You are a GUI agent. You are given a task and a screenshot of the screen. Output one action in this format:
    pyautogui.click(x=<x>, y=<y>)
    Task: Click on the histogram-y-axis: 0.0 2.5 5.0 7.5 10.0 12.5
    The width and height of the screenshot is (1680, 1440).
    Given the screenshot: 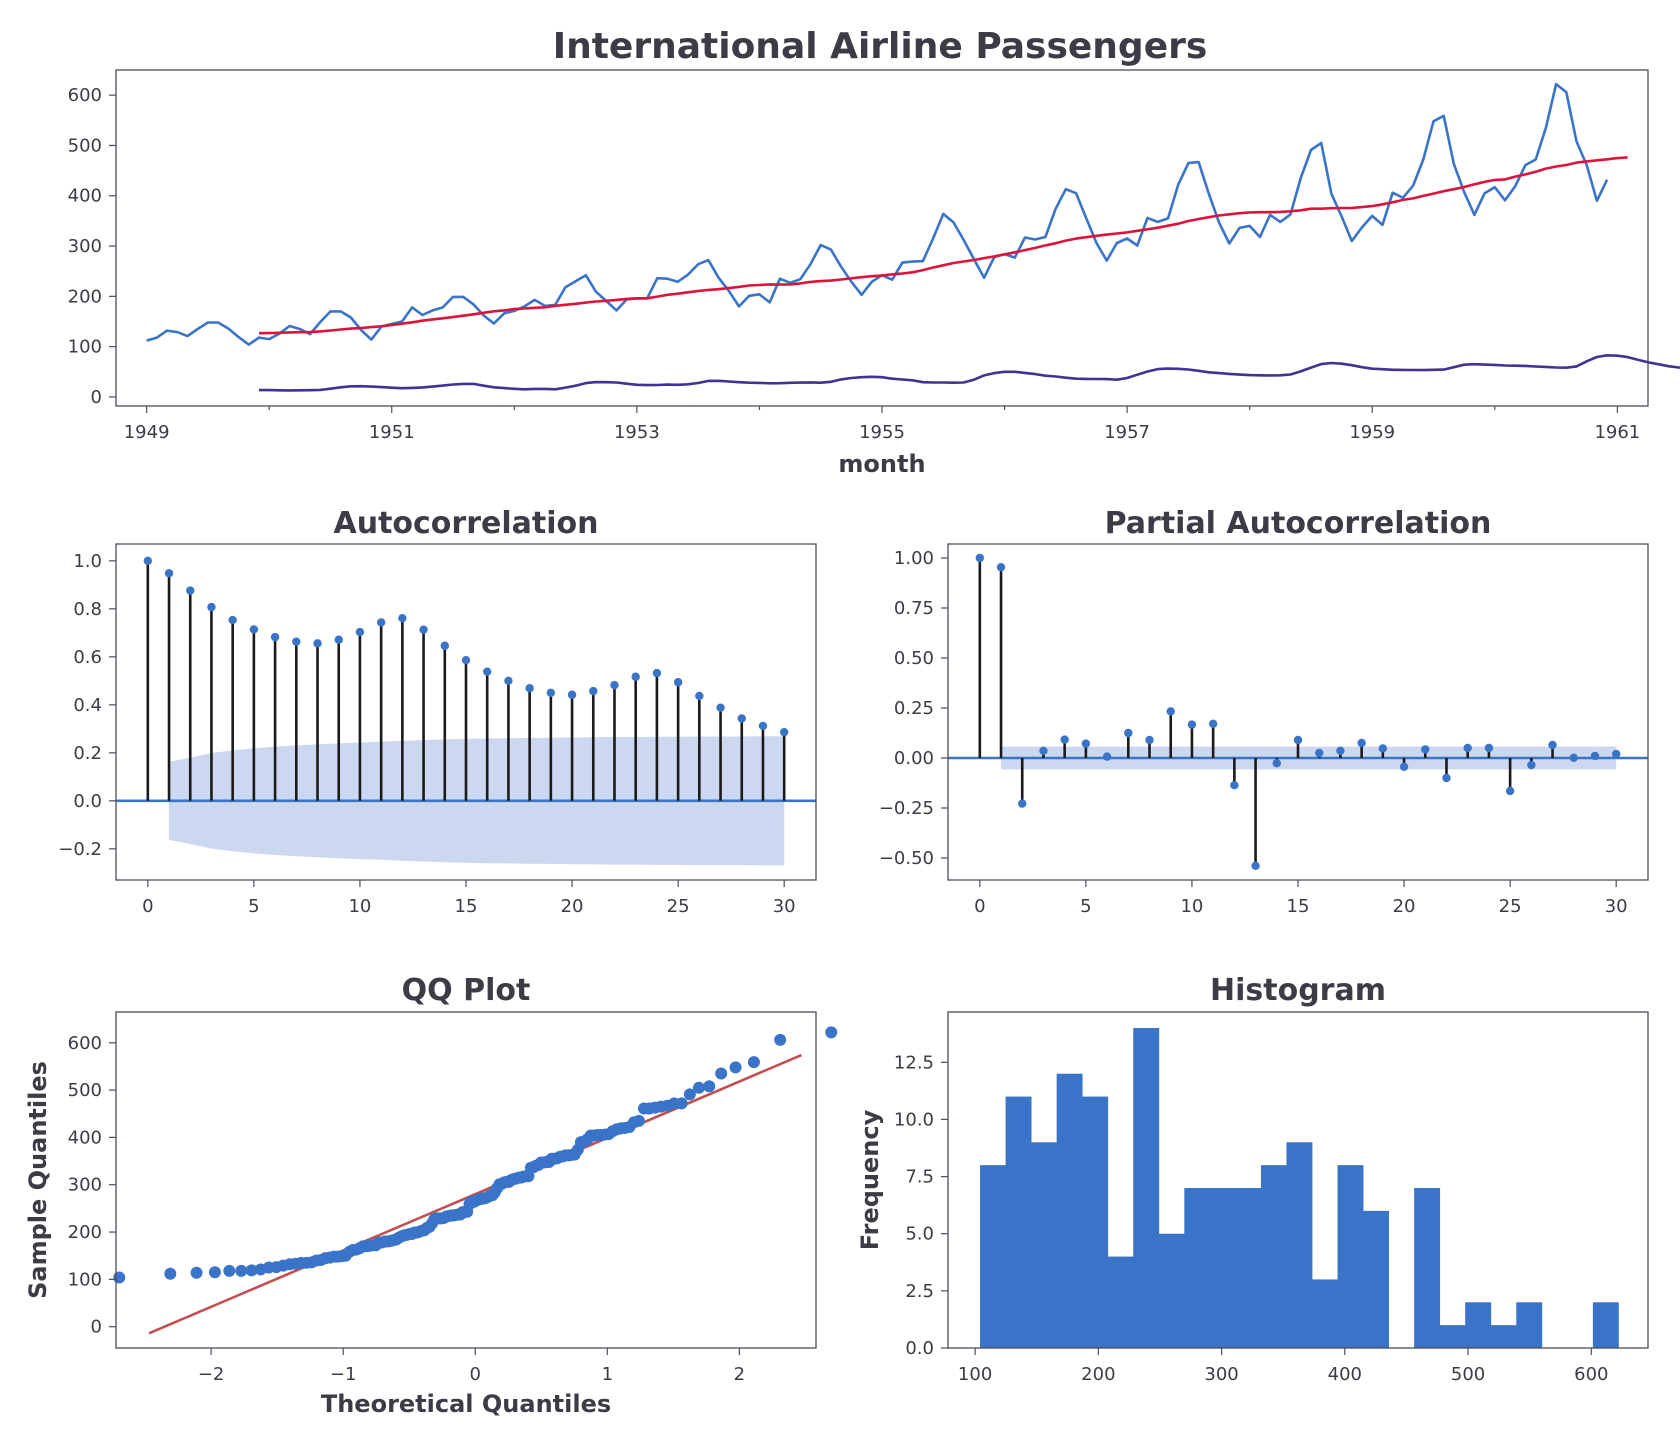 What is the action you would take?
    pyautogui.click(x=921, y=1205)
    